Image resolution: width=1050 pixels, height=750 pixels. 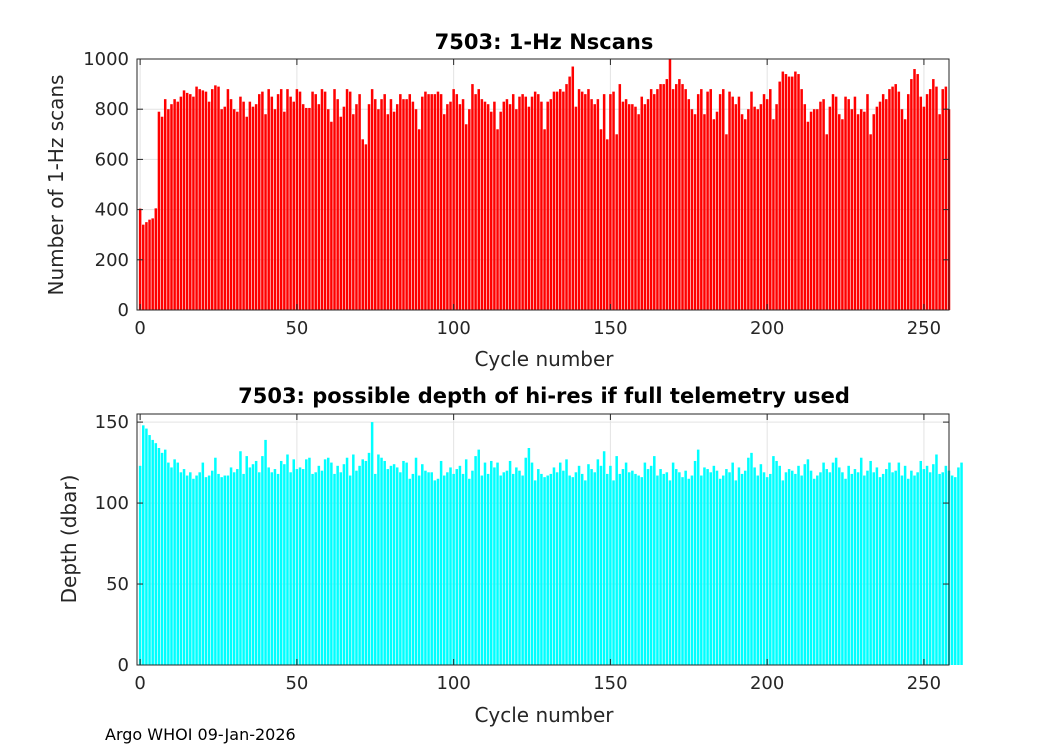 I want to click on y-tick-label: 1000, so click(x=106, y=59).